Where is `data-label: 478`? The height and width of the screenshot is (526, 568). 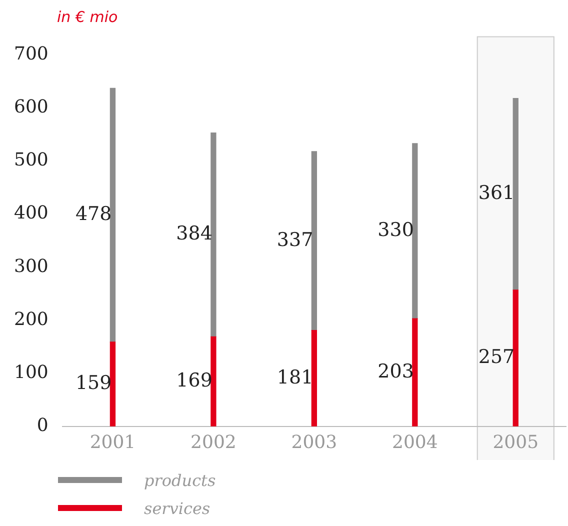
data-label: 478 is located at coordinates (93, 214).